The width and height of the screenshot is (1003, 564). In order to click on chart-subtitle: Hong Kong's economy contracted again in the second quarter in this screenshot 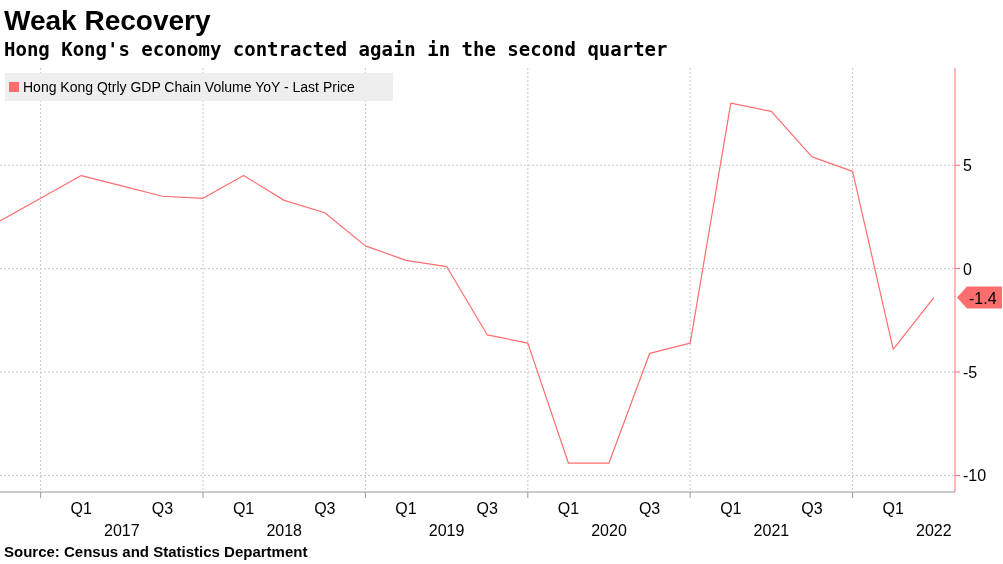, I will do `click(336, 49)`.